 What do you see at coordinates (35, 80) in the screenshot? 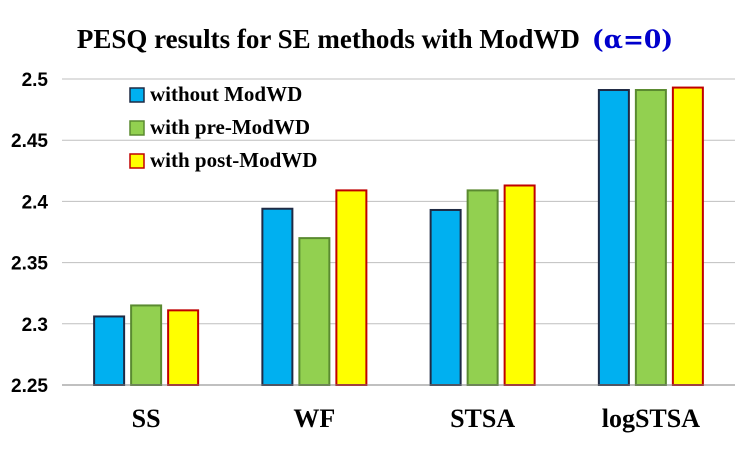
I see `y-tick-label: 2.5` at bounding box center [35, 80].